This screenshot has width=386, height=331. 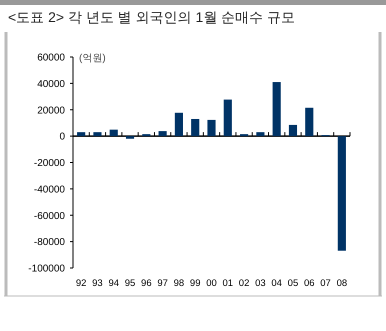 I want to click on x-tick-label: 07, so click(x=325, y=283).